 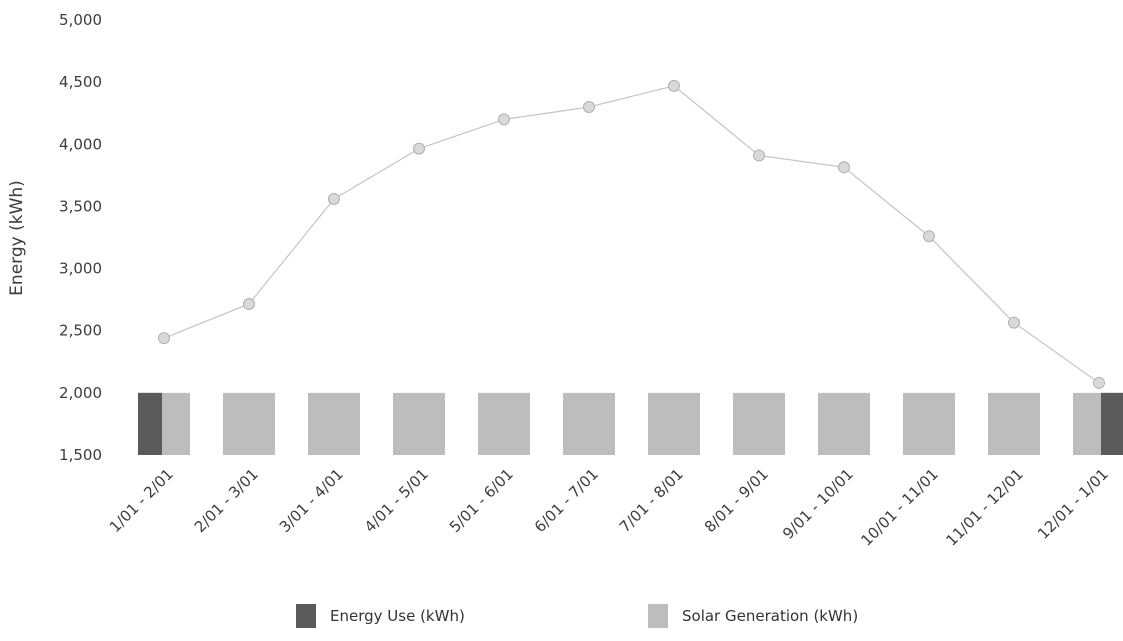 What do you see at coordinates (566, 500) in the screenshot?
I see `x-tick-label: 6/01 - 7/01` at bounding box center [566, 500].